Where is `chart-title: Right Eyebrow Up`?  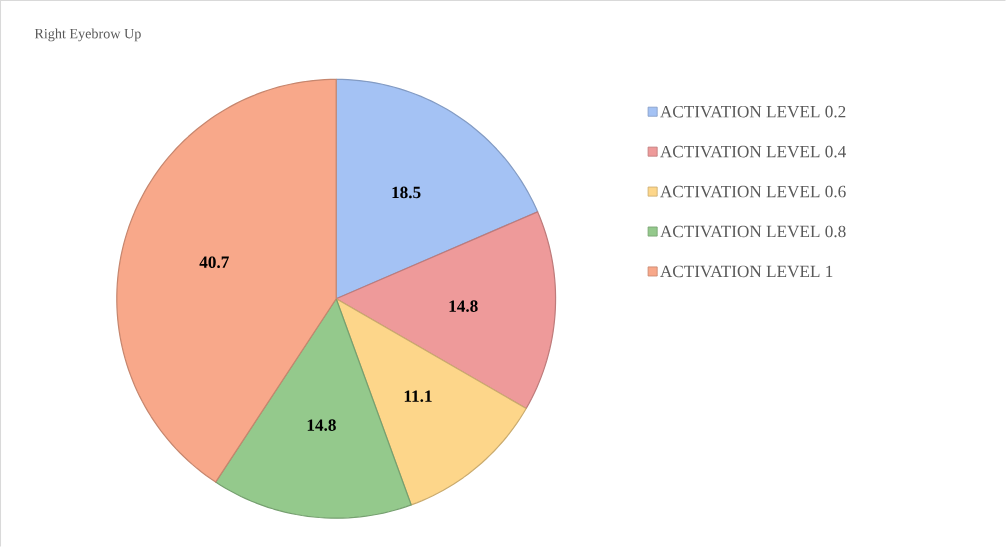 chart-title: Right Eyebrow Up is located at coordinates (87, 35).